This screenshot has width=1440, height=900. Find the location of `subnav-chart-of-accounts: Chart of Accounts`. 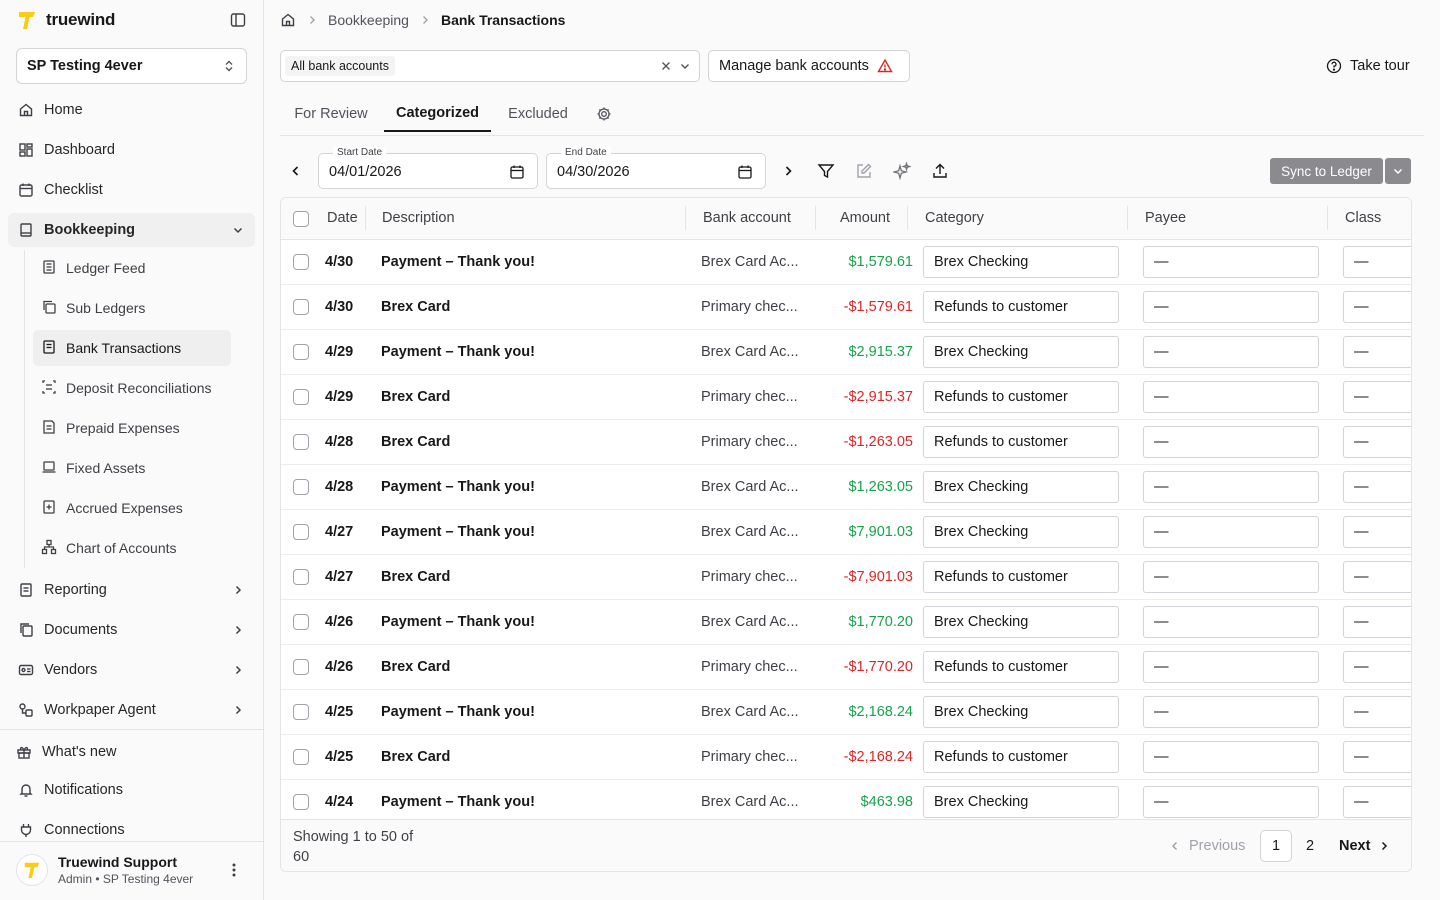

subnav-chart-of-accounts: Chart of Accounts is located at coordinates (132, 548).